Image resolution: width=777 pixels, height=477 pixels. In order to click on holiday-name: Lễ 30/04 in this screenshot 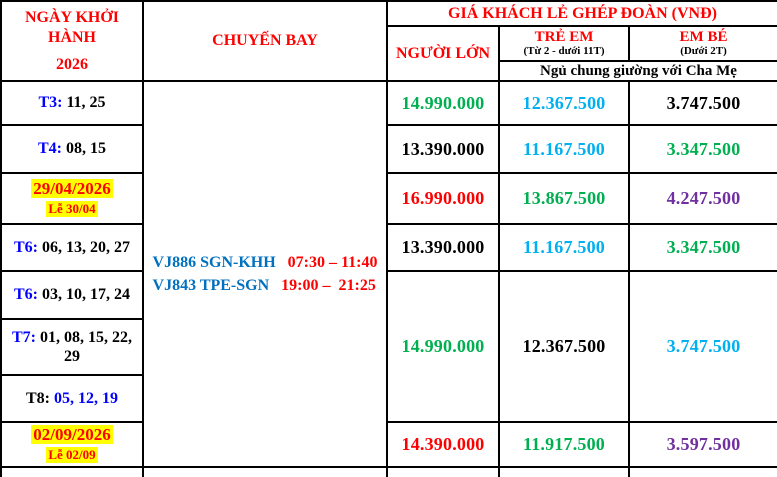, I will do `click(72, 209)`.